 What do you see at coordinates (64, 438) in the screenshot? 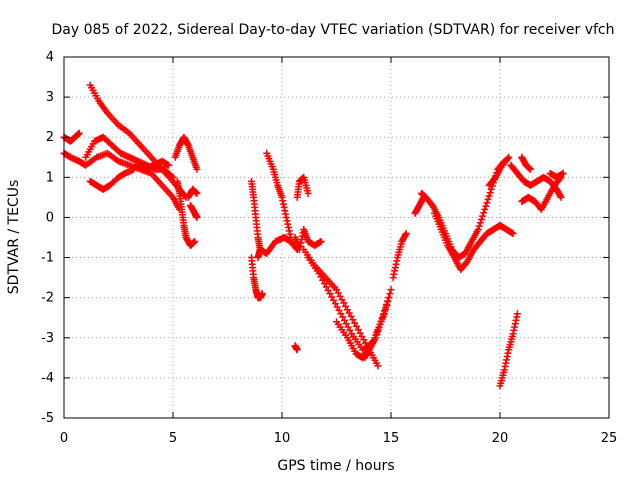
I see `x-tick-label: 0` at bounding box center [64, 438].